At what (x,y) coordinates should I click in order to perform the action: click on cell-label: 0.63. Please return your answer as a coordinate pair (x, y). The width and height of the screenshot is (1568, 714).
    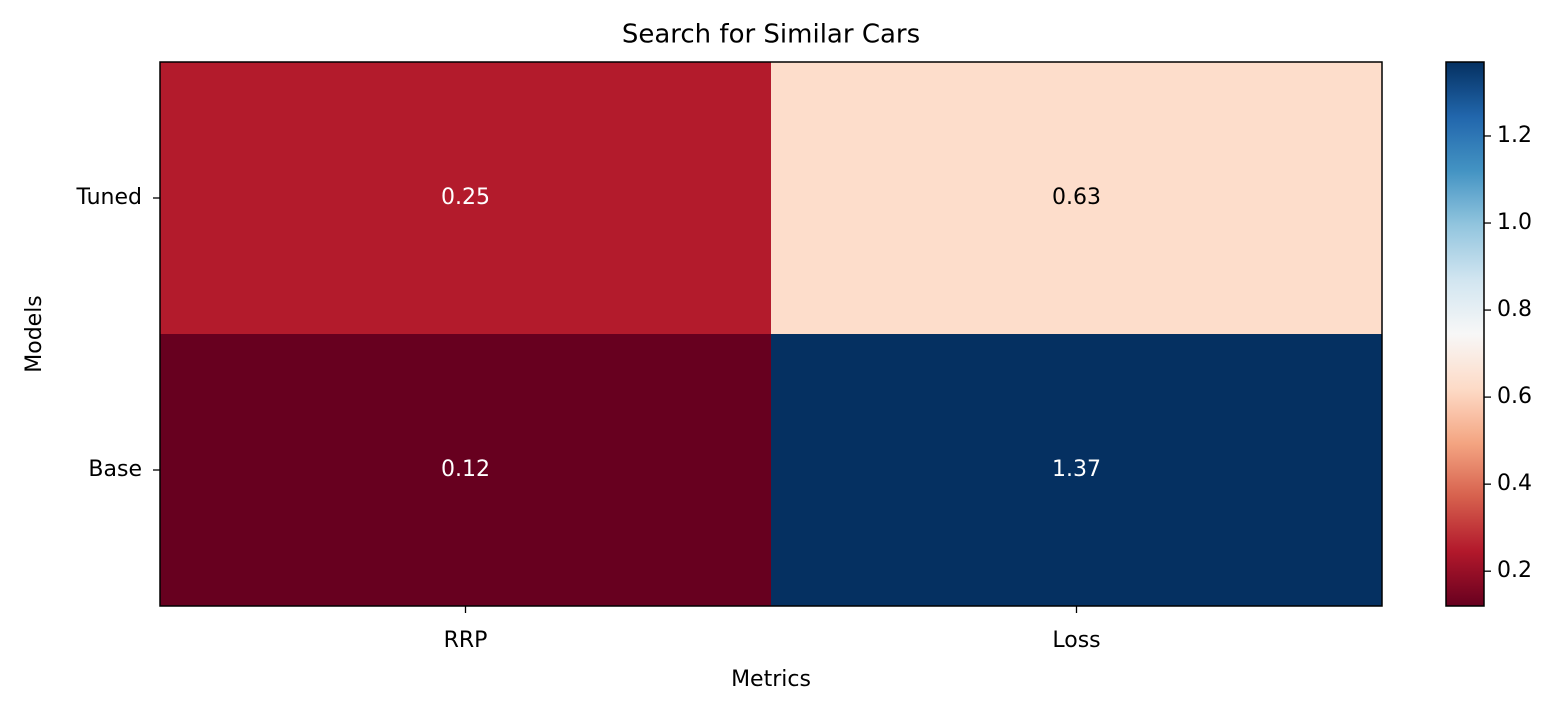
    Looking at the image, I should click on (1076, 197).